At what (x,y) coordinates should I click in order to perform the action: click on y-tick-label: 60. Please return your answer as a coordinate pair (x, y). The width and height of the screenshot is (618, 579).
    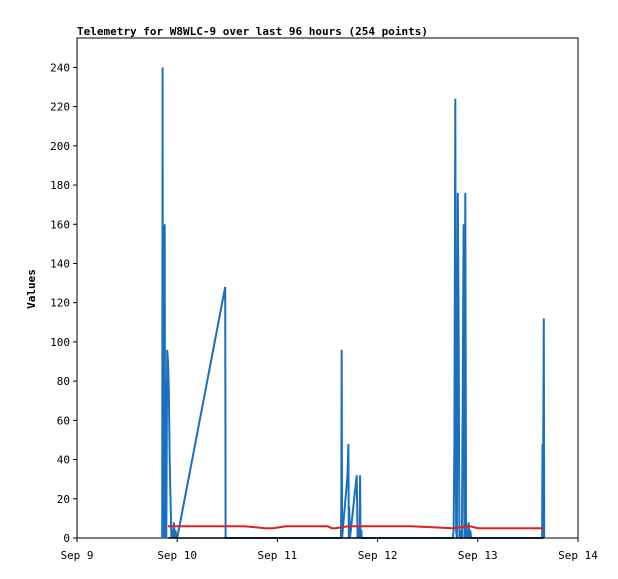
    Looking at the image, I should click on (63, 420).